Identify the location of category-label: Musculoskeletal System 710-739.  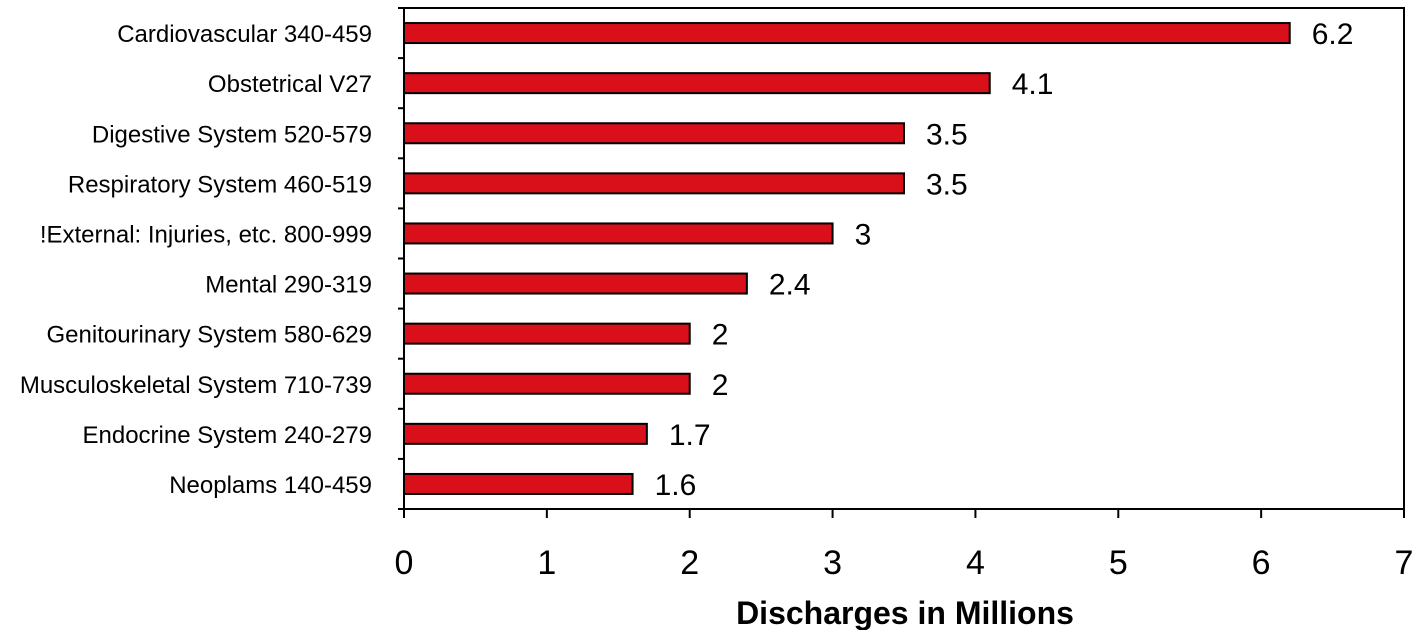
(196, 385).